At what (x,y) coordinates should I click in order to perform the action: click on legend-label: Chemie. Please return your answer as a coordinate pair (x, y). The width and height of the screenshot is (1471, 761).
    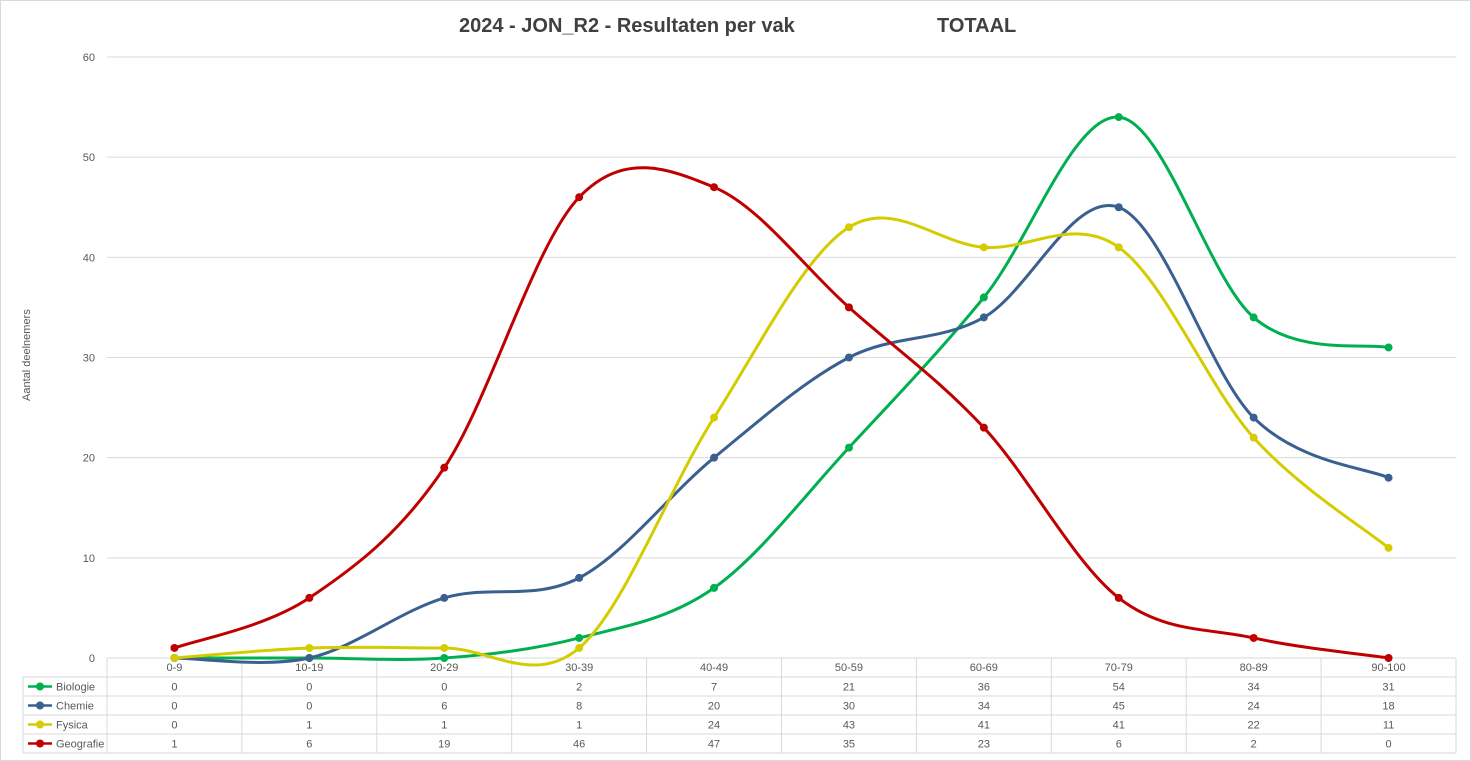
    Looking at the image, I should click on (75, 707).